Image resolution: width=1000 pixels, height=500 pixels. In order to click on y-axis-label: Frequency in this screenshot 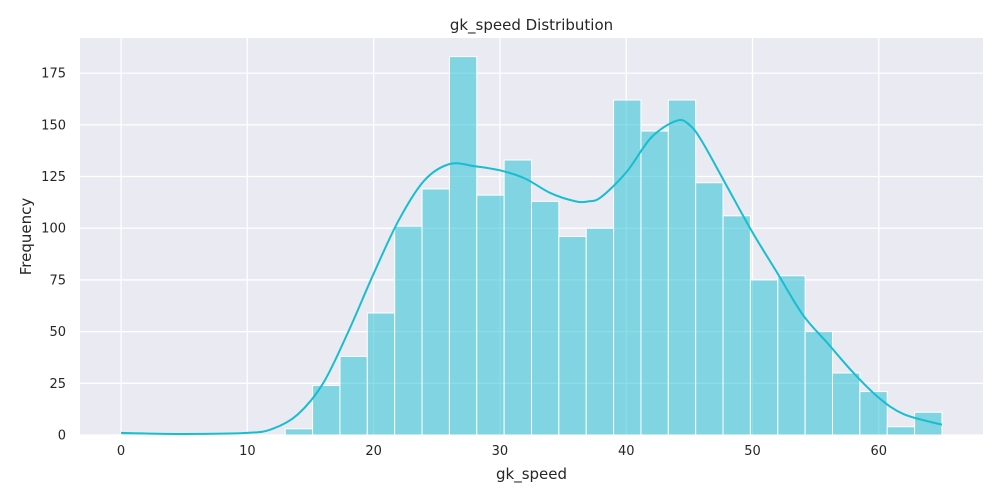, I will do `click(26, 237)`.